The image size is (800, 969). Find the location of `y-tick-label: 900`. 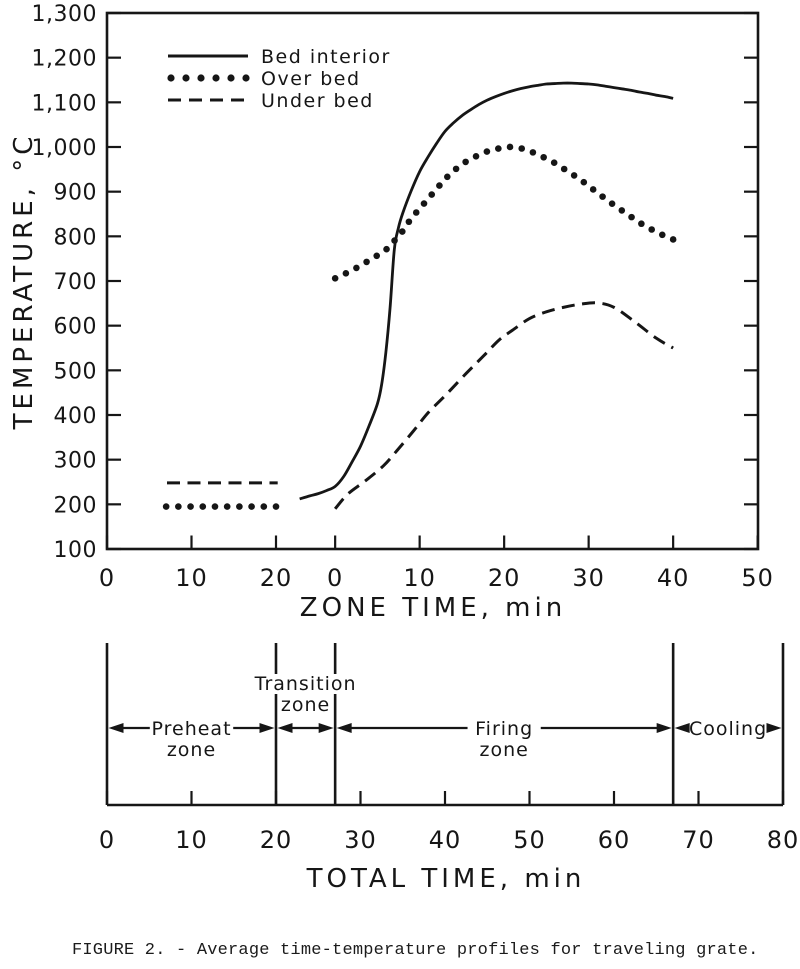

y-tick-label: 900 is located at coordinates (76, 193).